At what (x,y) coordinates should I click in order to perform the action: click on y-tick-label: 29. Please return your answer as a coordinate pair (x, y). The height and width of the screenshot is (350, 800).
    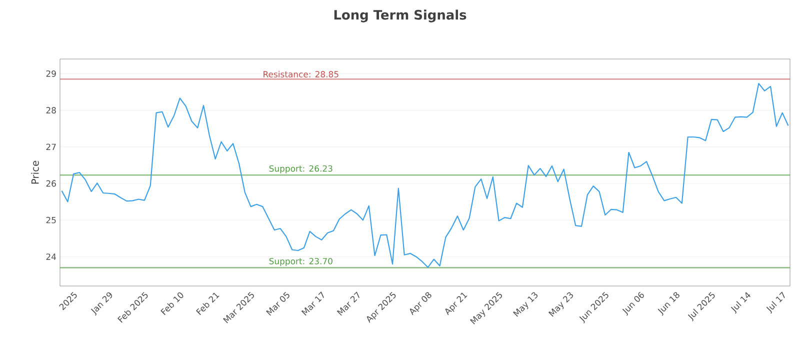
    Looking at the image, I should click on (51, 73).